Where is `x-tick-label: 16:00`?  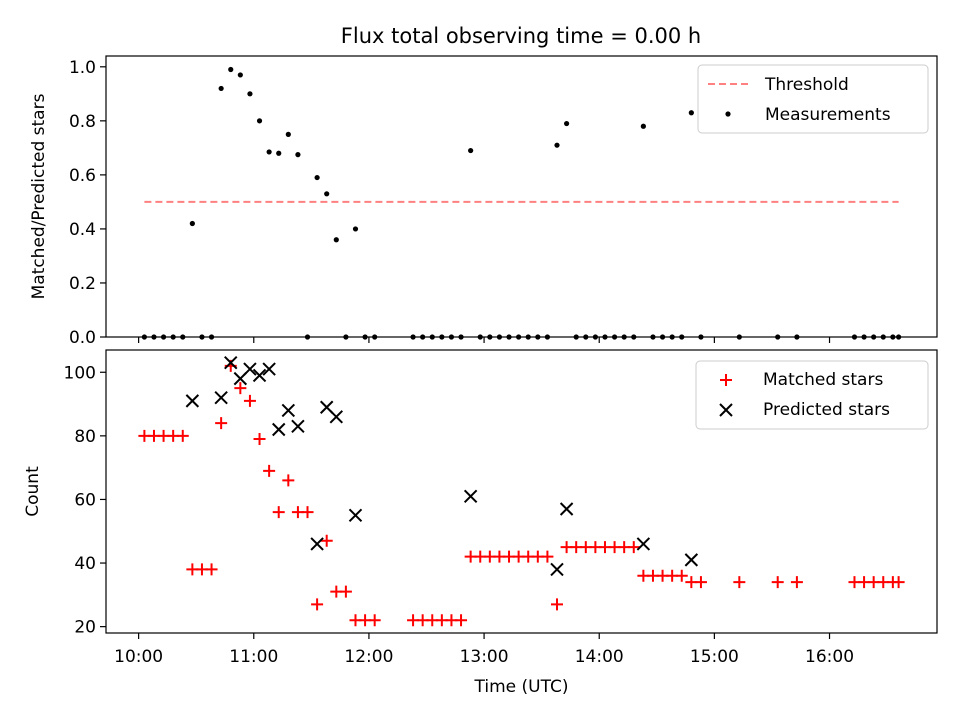
x-tick-label: 16:00 is located at coordinates (829, 657).